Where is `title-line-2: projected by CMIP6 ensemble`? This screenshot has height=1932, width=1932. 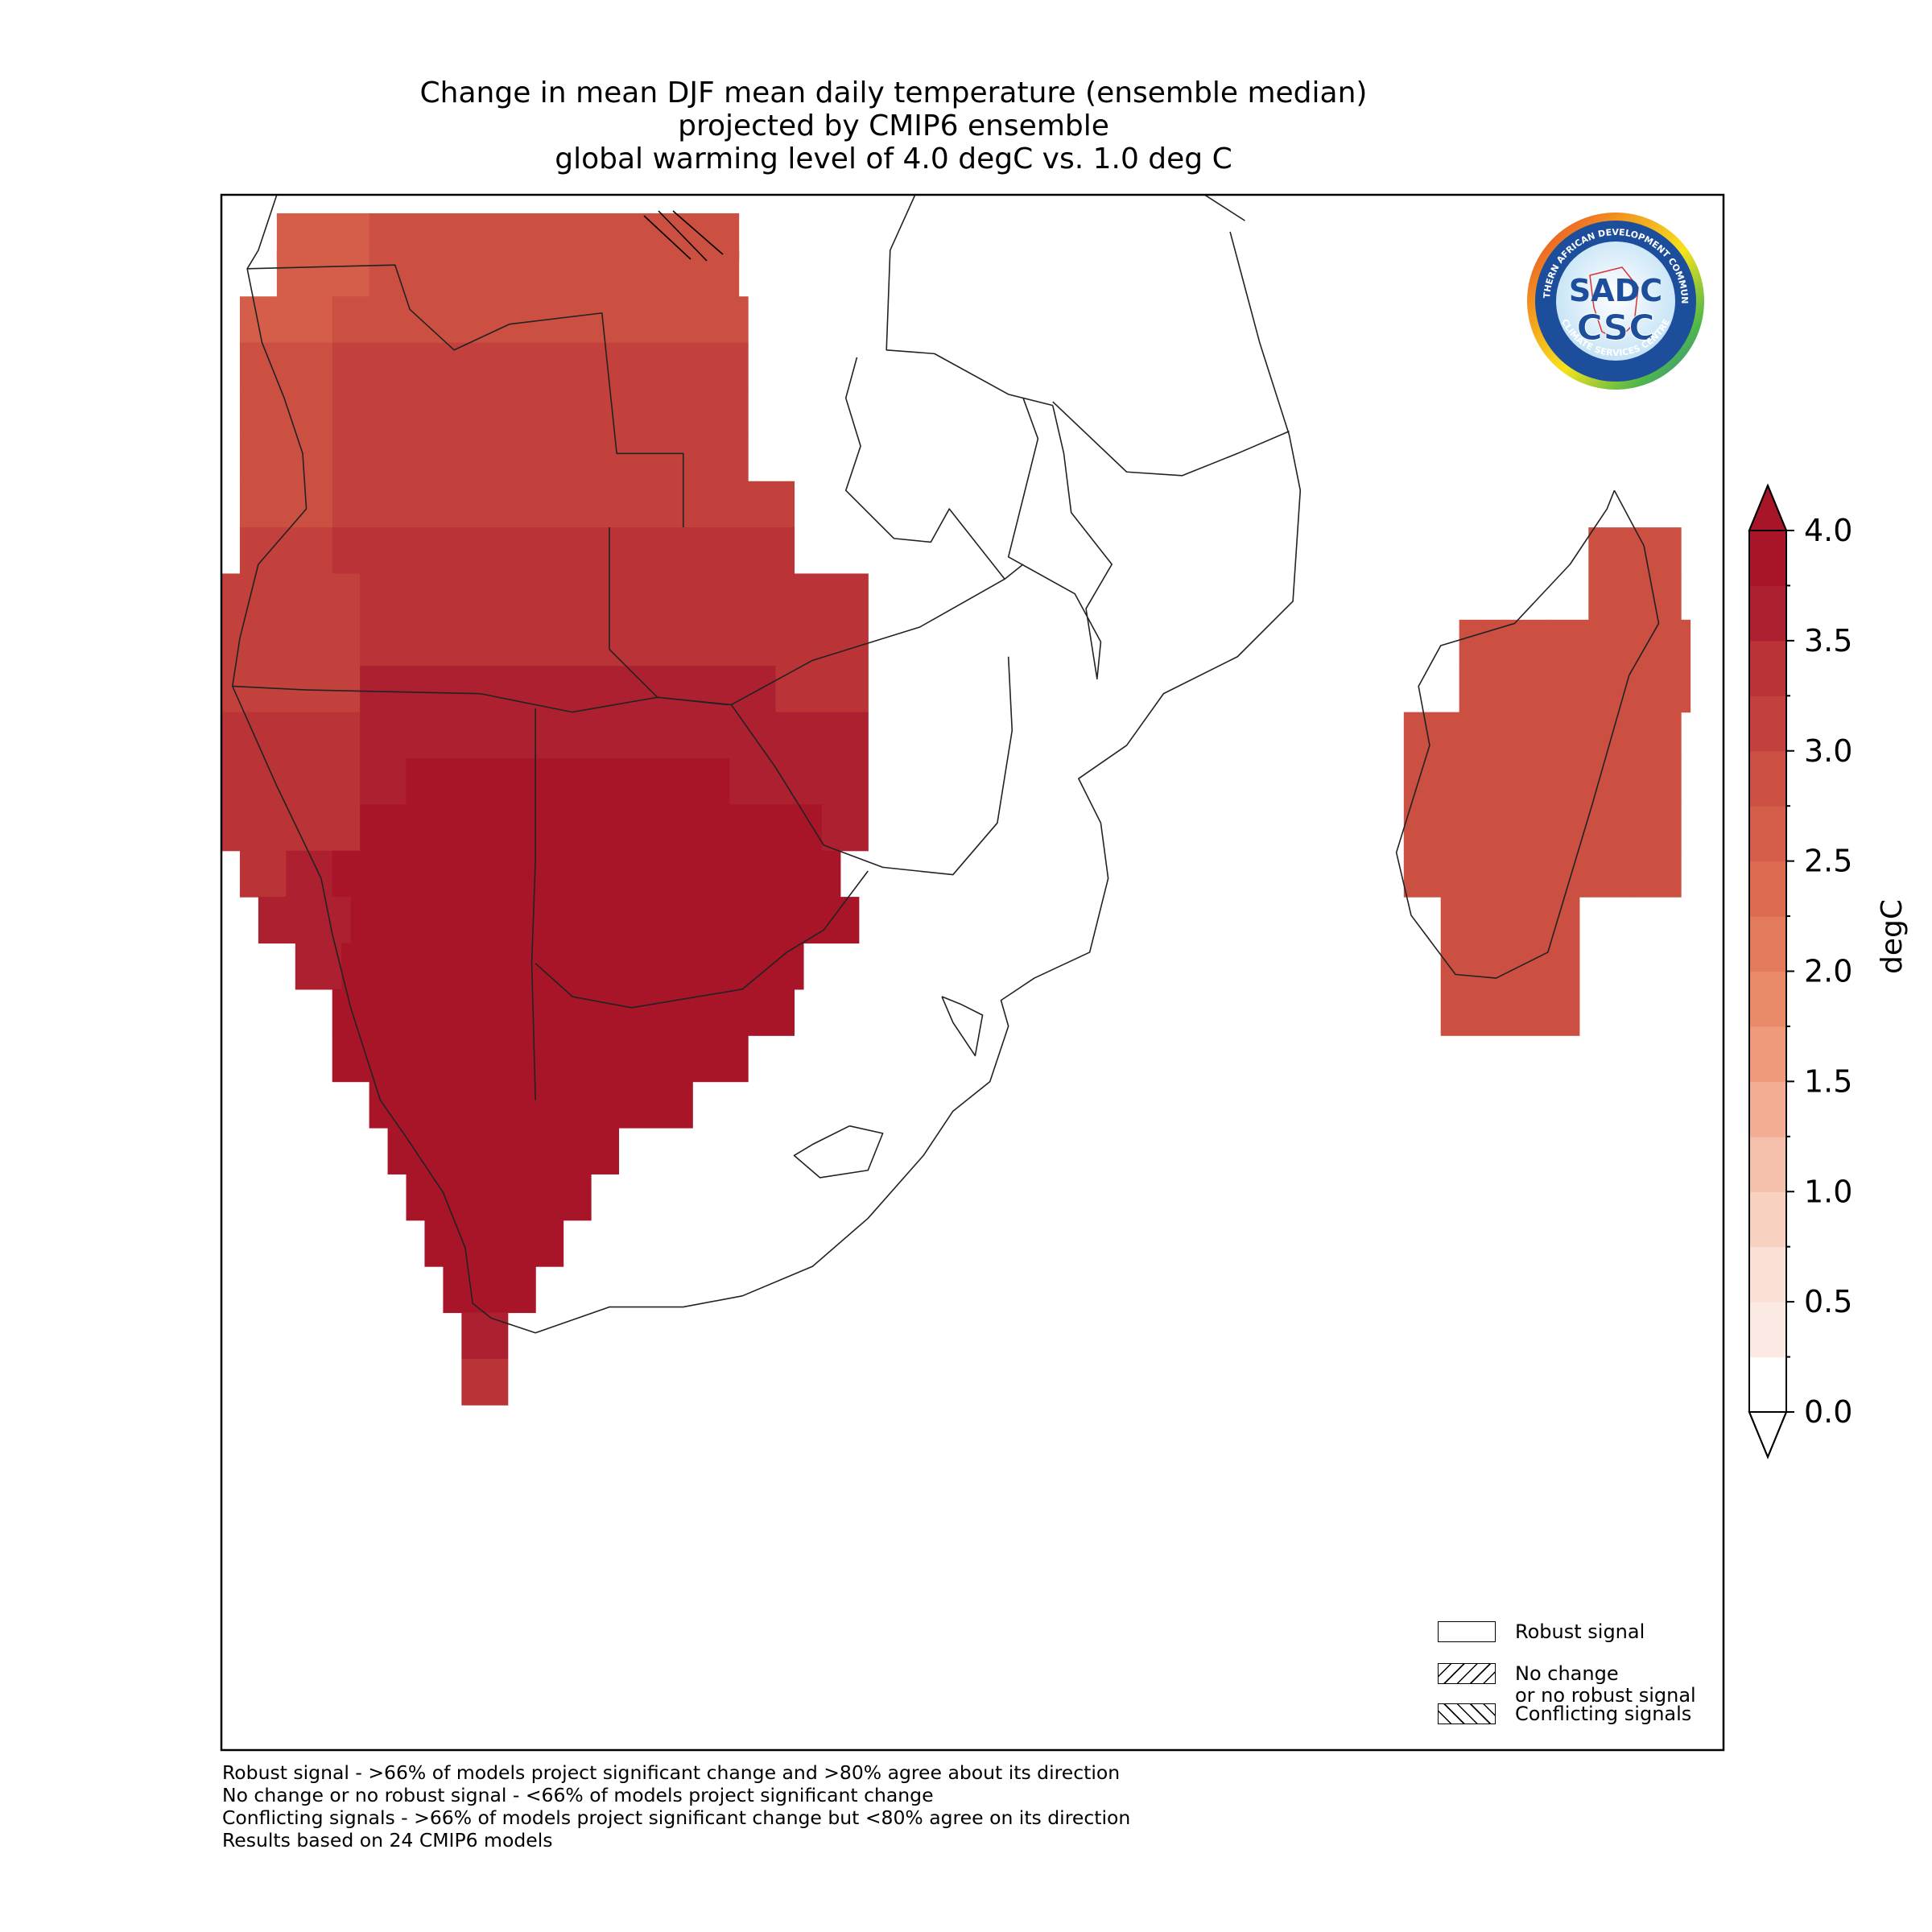 title-line-2: projected by CMIP6 ensemble is located at coordinates (893, 126).